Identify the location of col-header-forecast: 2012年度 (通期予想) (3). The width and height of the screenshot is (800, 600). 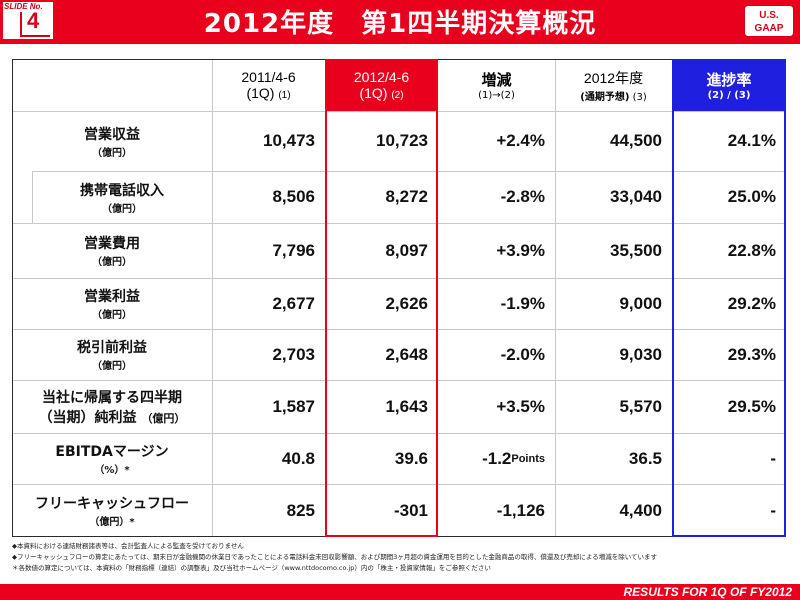
(613, 85).